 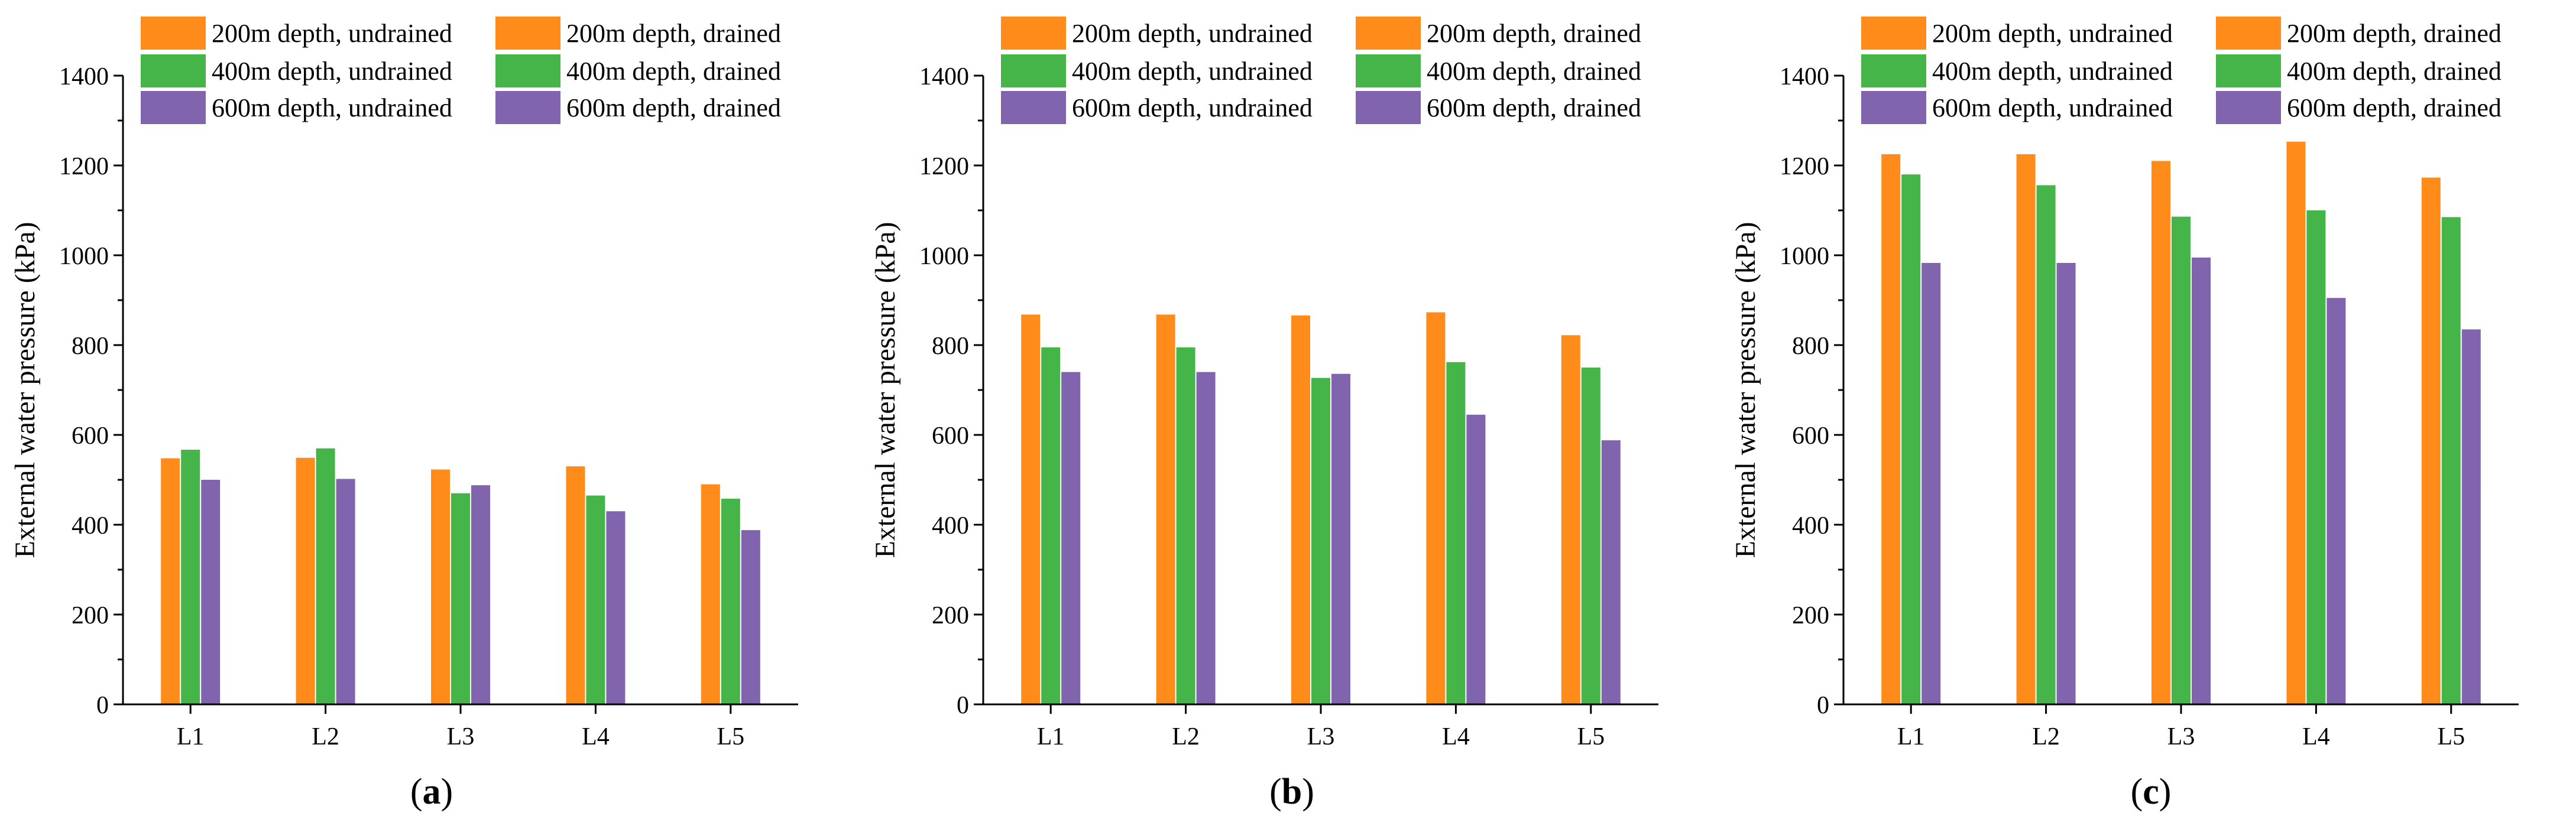 What do you see at coordinates (1051, 737) in the screenshot?
I see `x-tick-label-l1: L1` at bounding box center [1051, 737].